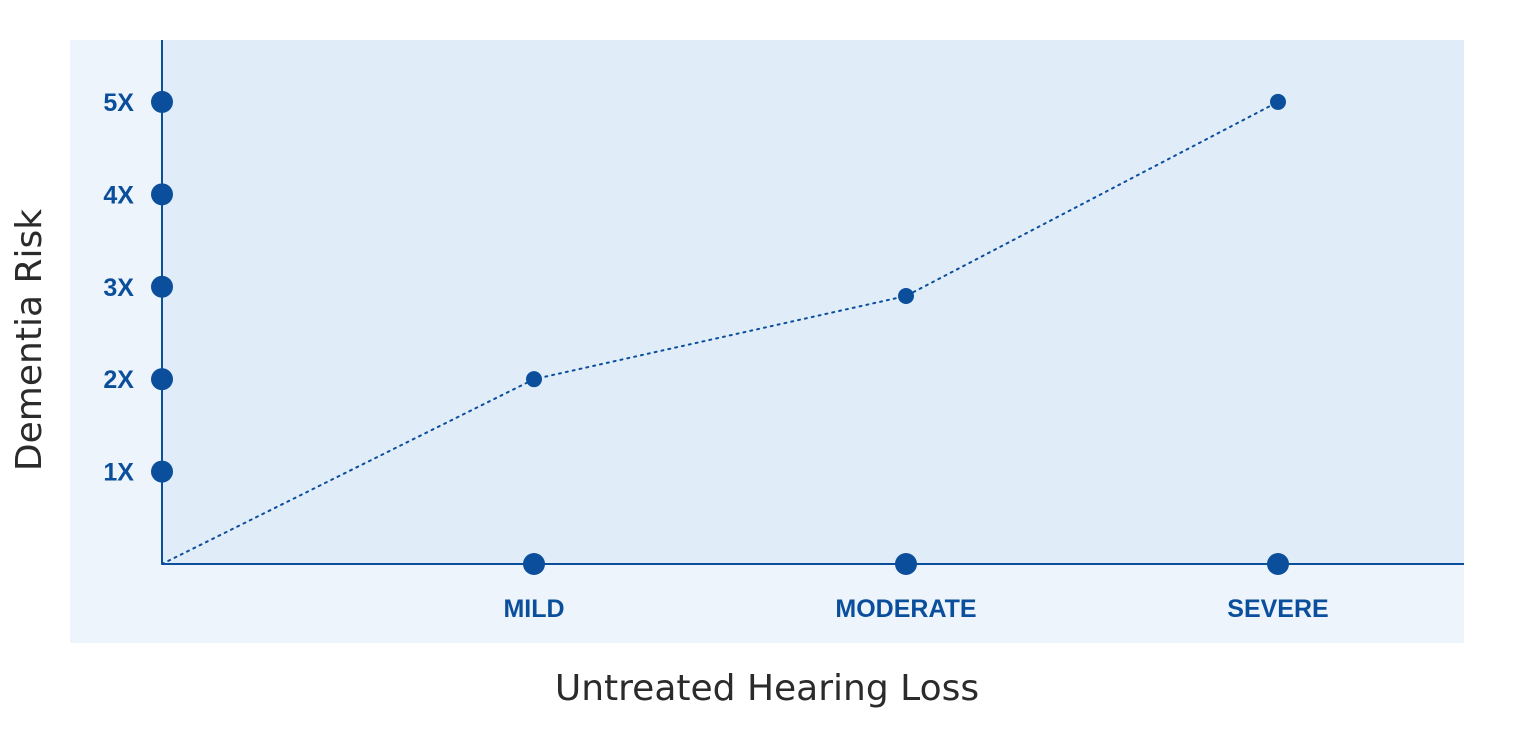  I want to click on y-tick-label: 1X, so click(118, 473).